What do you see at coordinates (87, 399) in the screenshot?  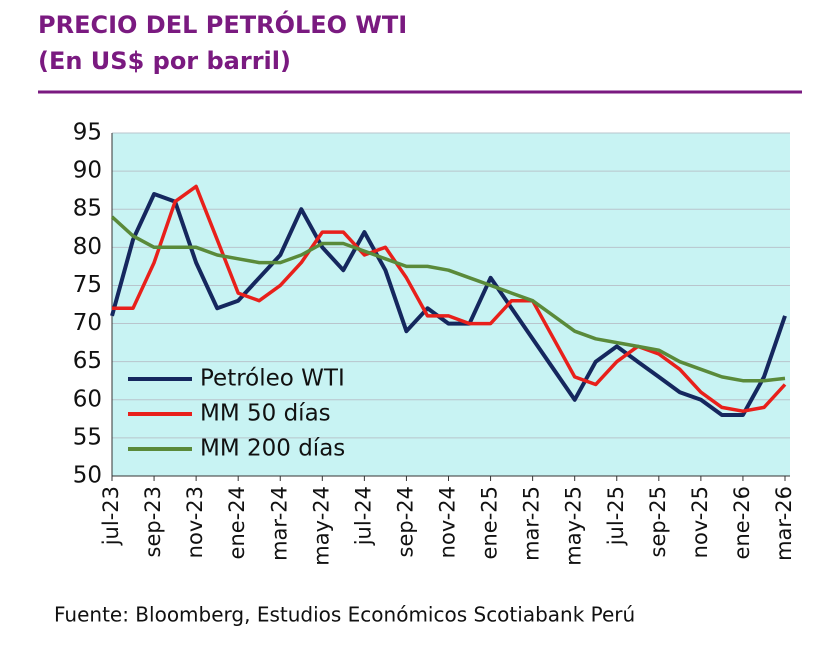 I see `y-tick-label: 60` at bounding box center [87, 399].